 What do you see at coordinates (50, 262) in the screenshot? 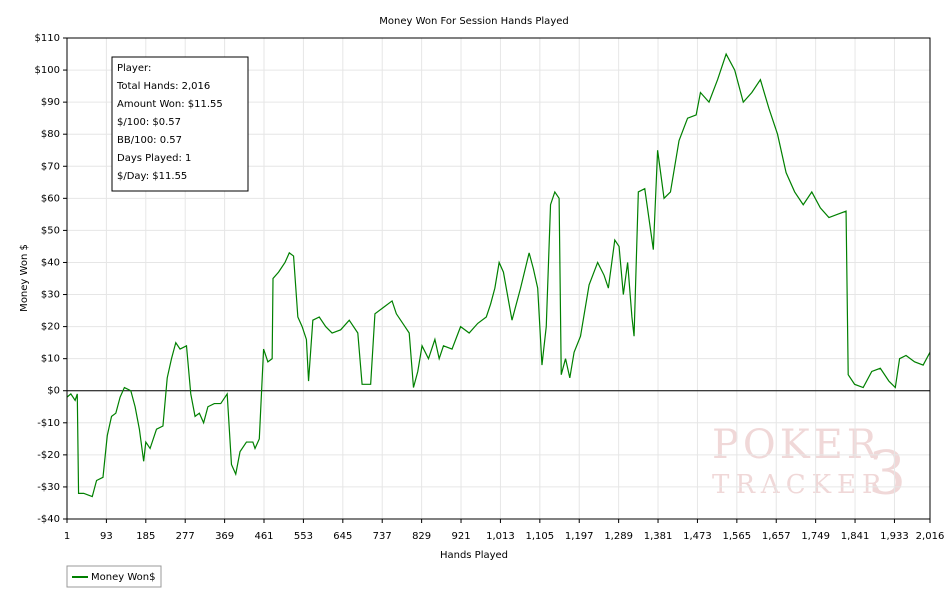
I see `y-tick-label: $40` at bounding box center [50, 262].